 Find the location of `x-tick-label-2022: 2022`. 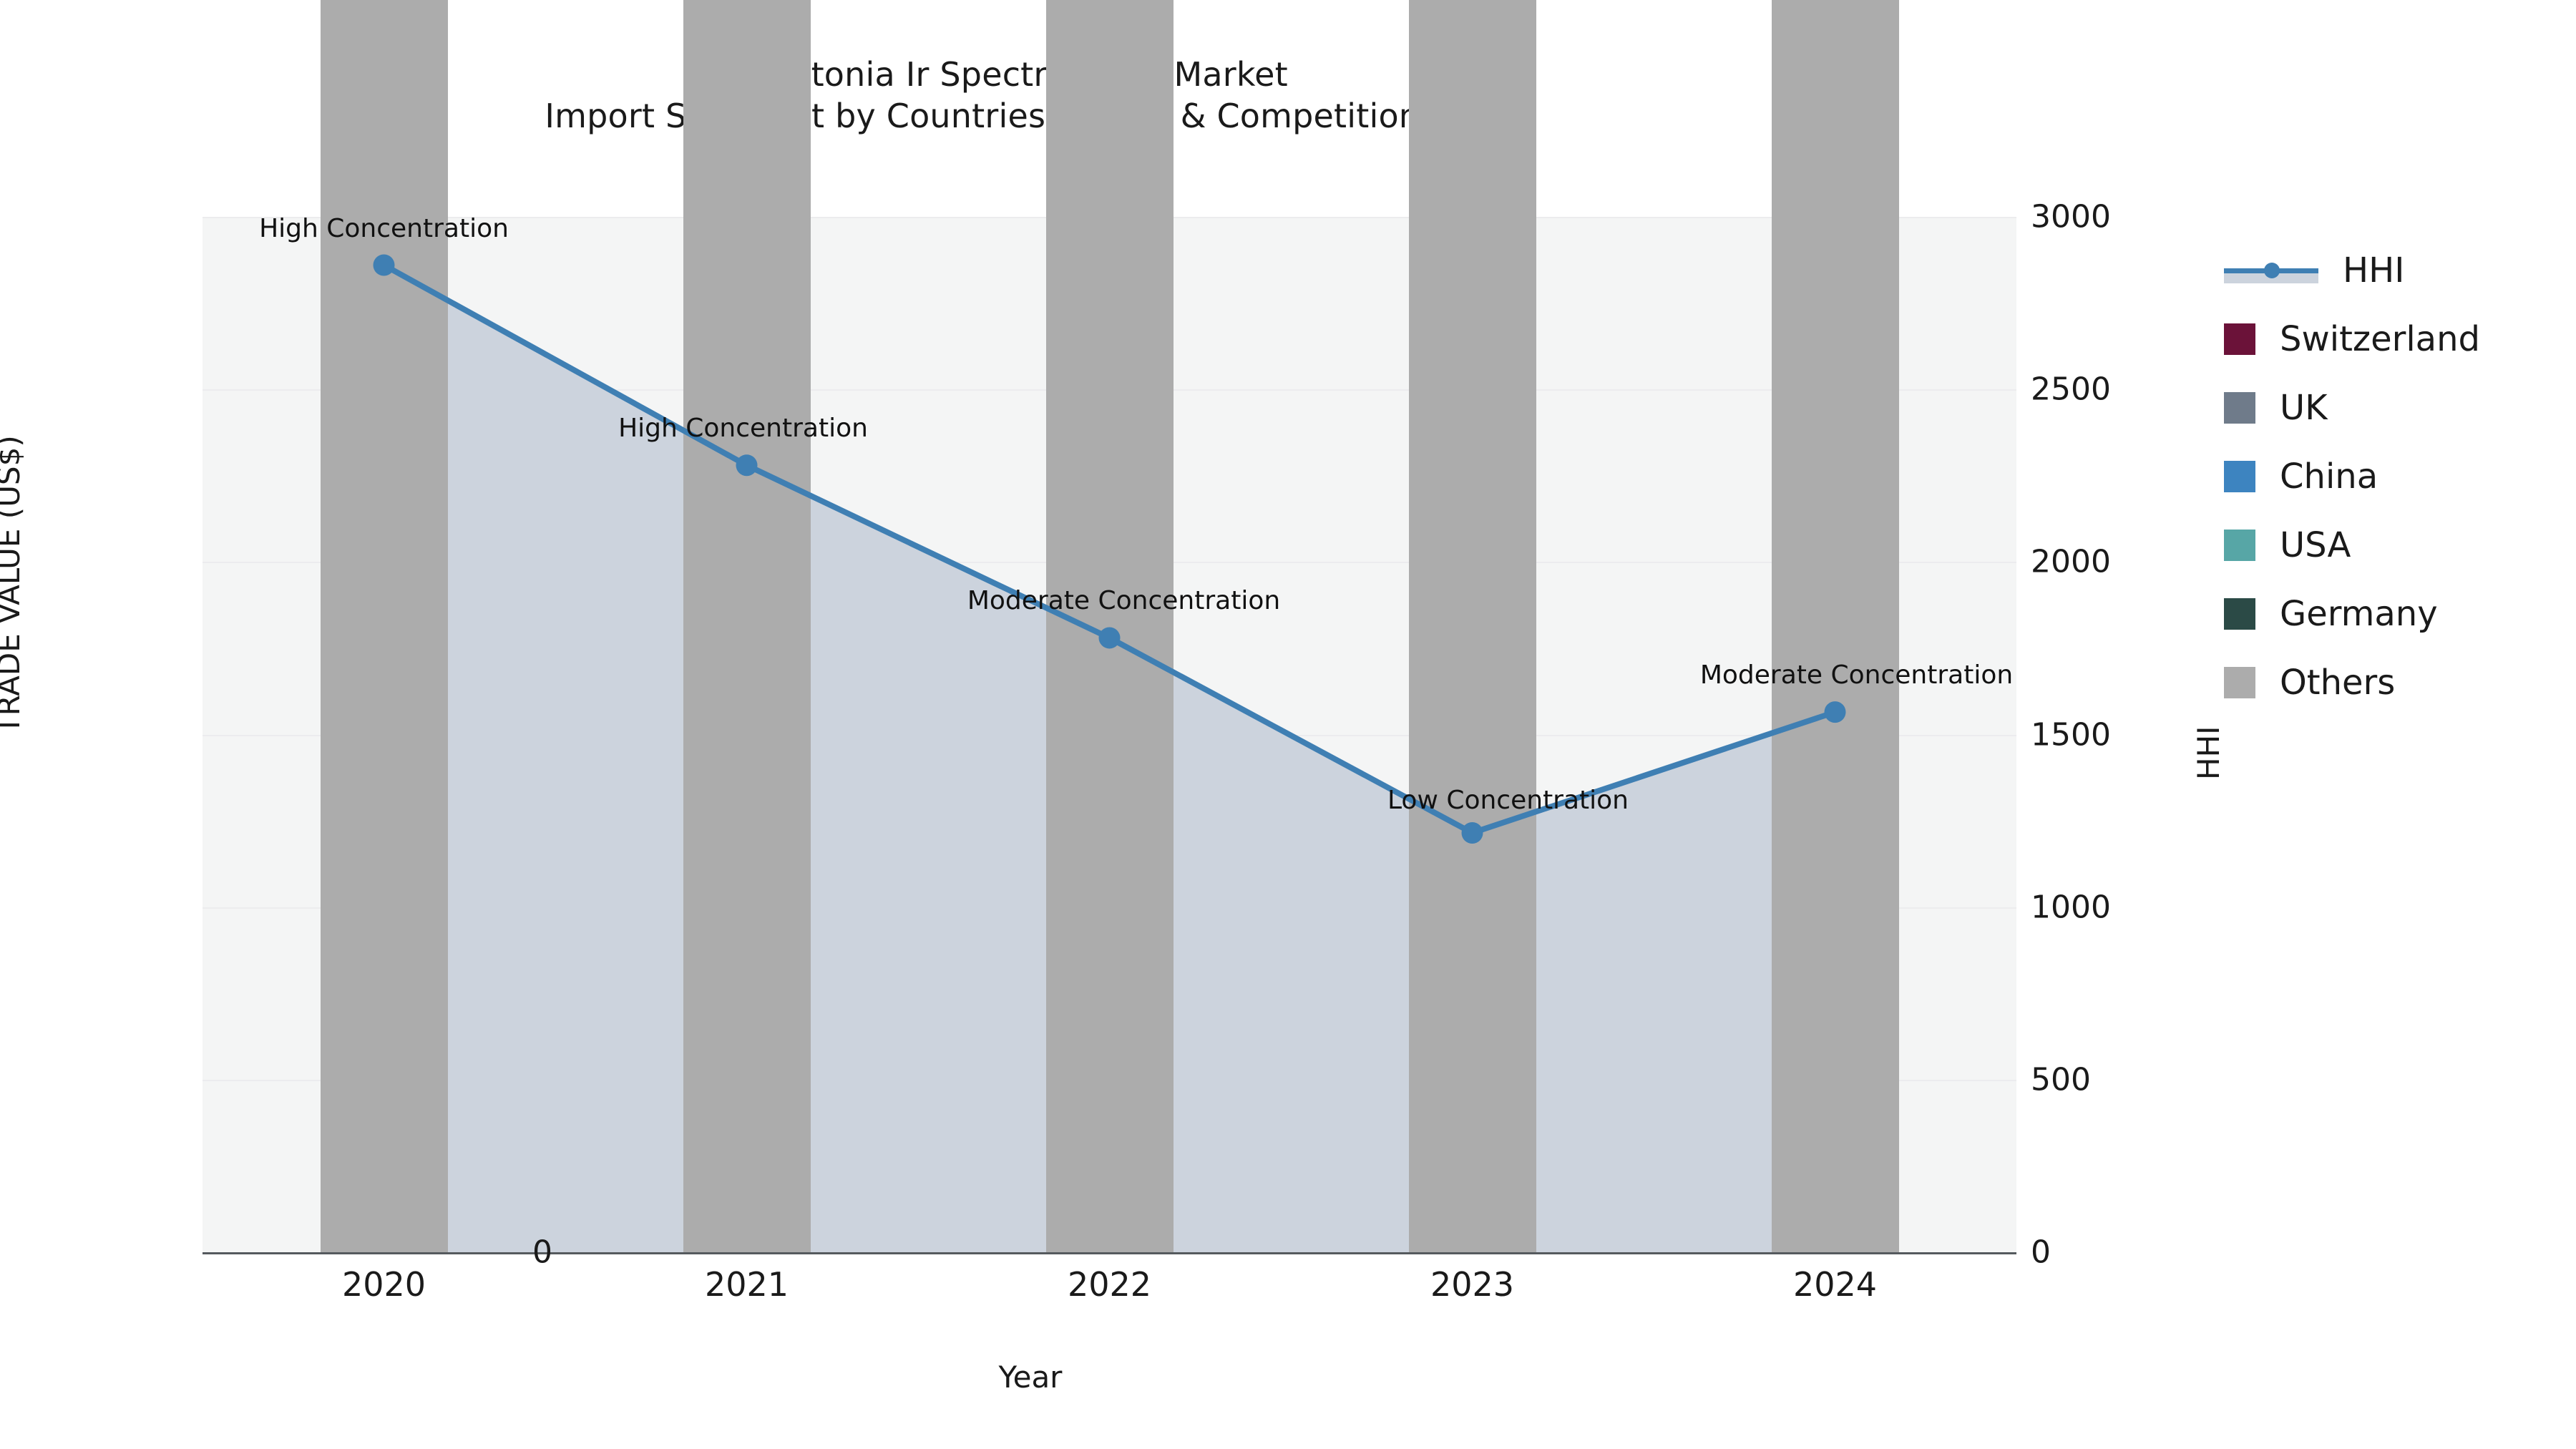

x-tick-label-2022: 2022 is located at coordinates (1109, 1284).